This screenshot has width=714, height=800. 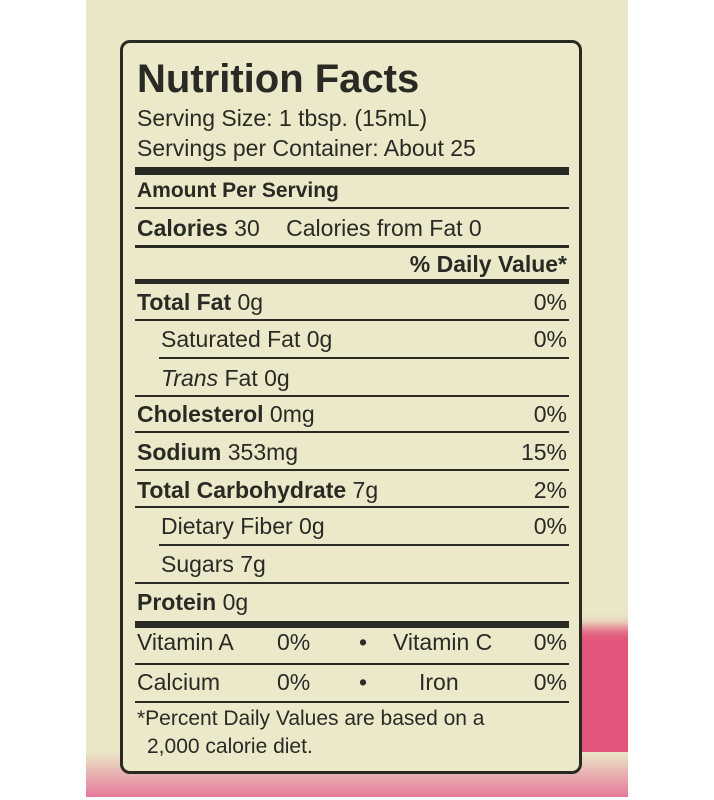 I want to click on nutrient-row-saturated-fat: Saturated Fat 0g 0%, so click(x=364, y=339).